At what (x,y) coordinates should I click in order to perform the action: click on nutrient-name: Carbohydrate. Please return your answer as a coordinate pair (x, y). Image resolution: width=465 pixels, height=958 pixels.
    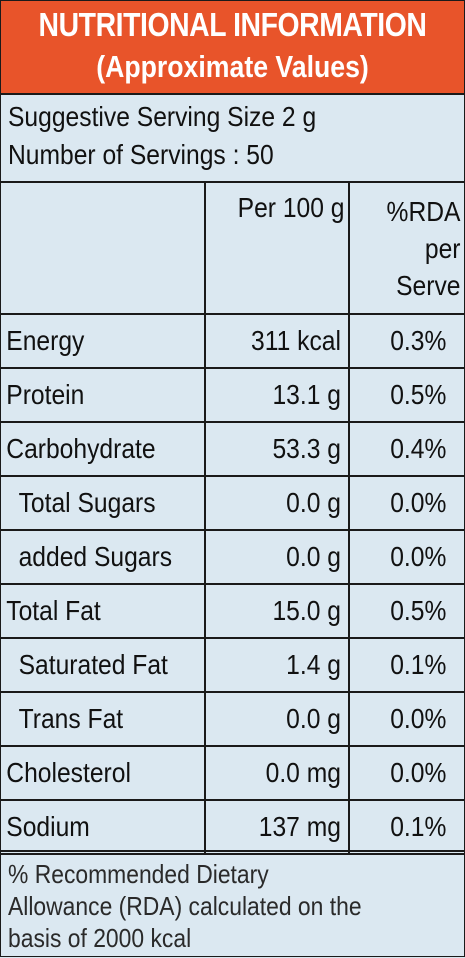
    Looking at the image, I should click on (103, 449).